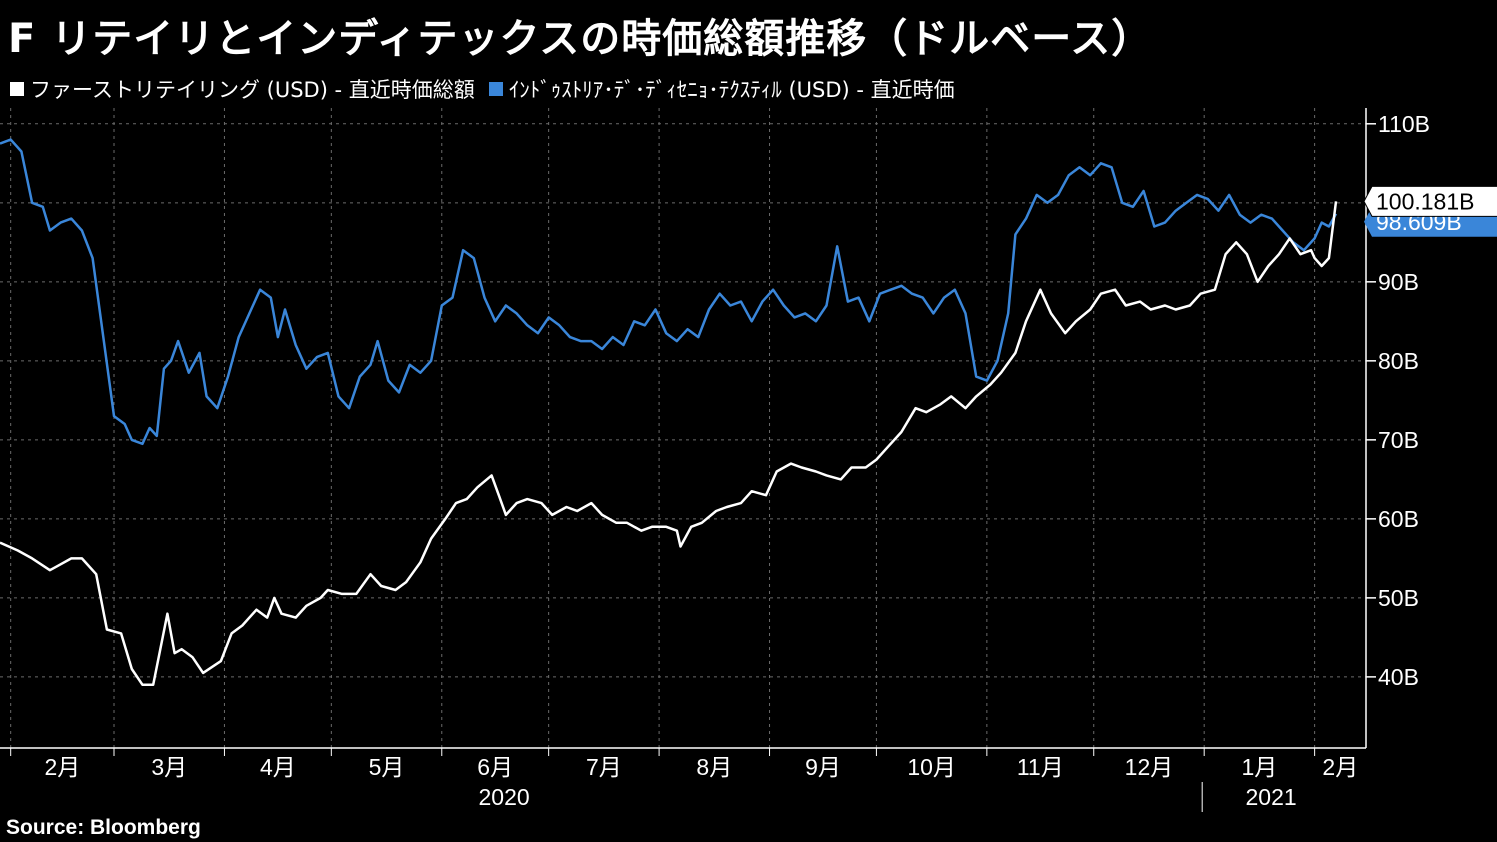 The image size is (1497, 842). Describe the element at coordinates (1149, 767) in the screenshot. I see `x-tick-label: 12月` at that location.